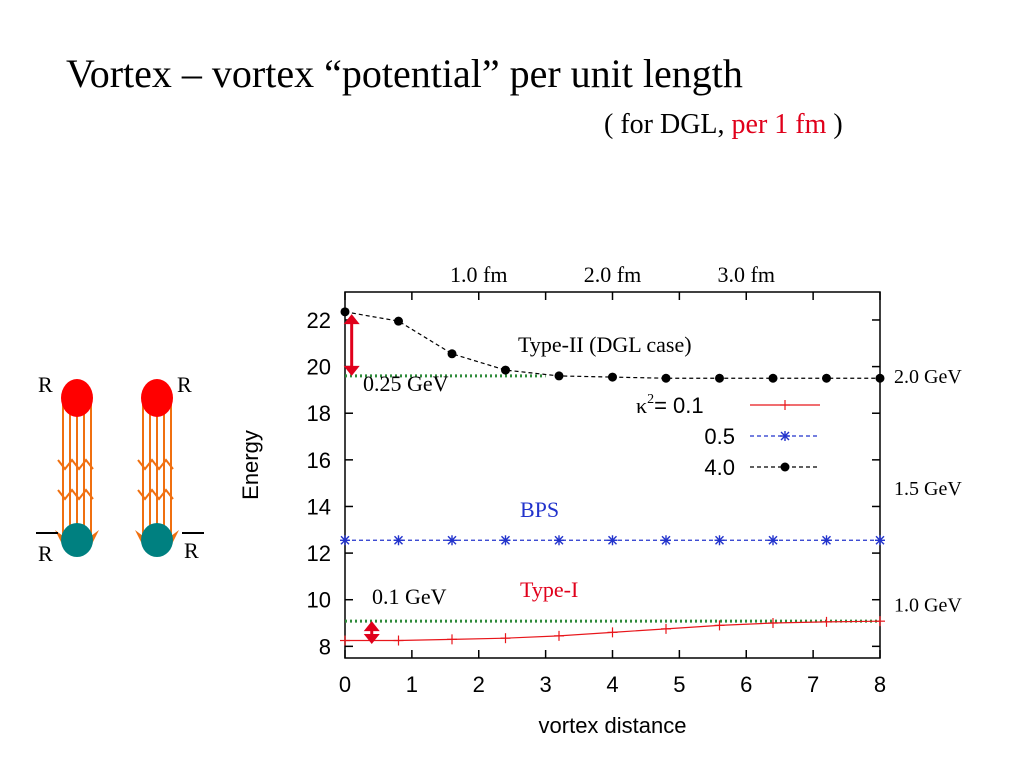 The width and height of the screenshot is (1024, 768). What do you see at coordinates (361, 479) in the screenshot?
I see `gap-markers` at bounding box center [361, 479].